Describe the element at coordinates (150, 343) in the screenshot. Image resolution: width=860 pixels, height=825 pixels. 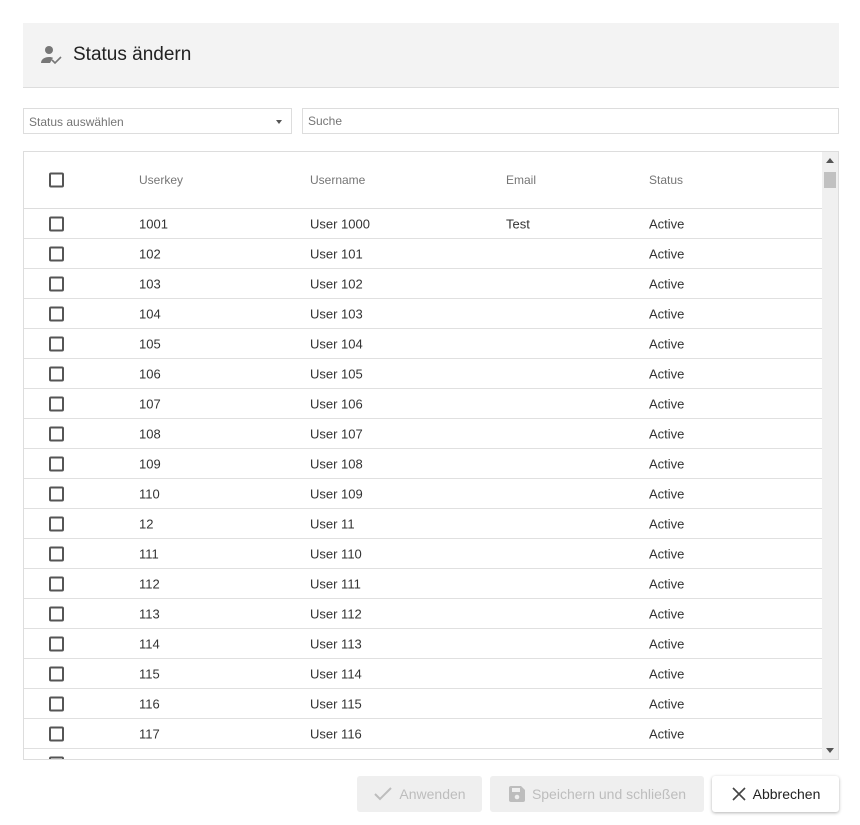
I see `cell-userkey: 105` at that location.